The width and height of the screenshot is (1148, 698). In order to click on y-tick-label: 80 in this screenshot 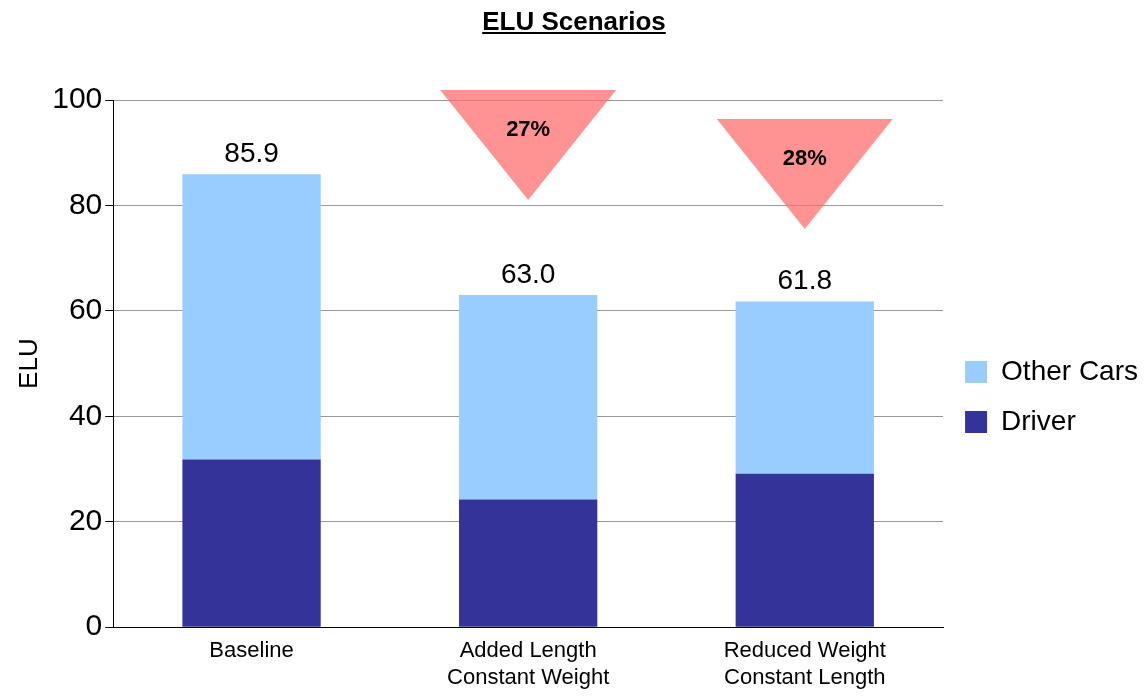, I will do `click(85, 203)`.